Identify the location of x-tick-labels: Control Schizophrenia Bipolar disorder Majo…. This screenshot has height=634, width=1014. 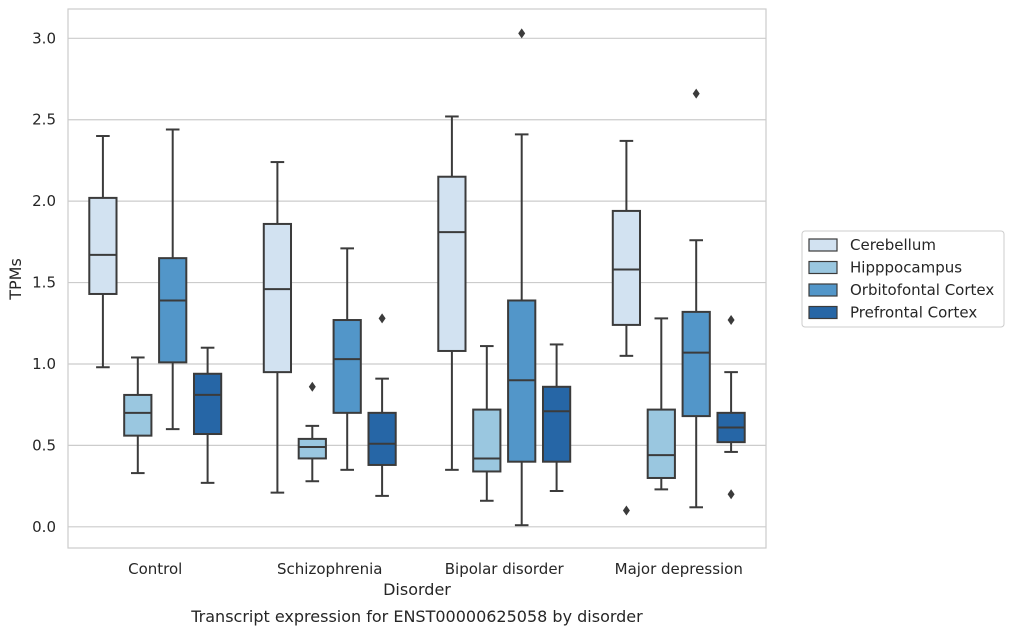
(435, 569).